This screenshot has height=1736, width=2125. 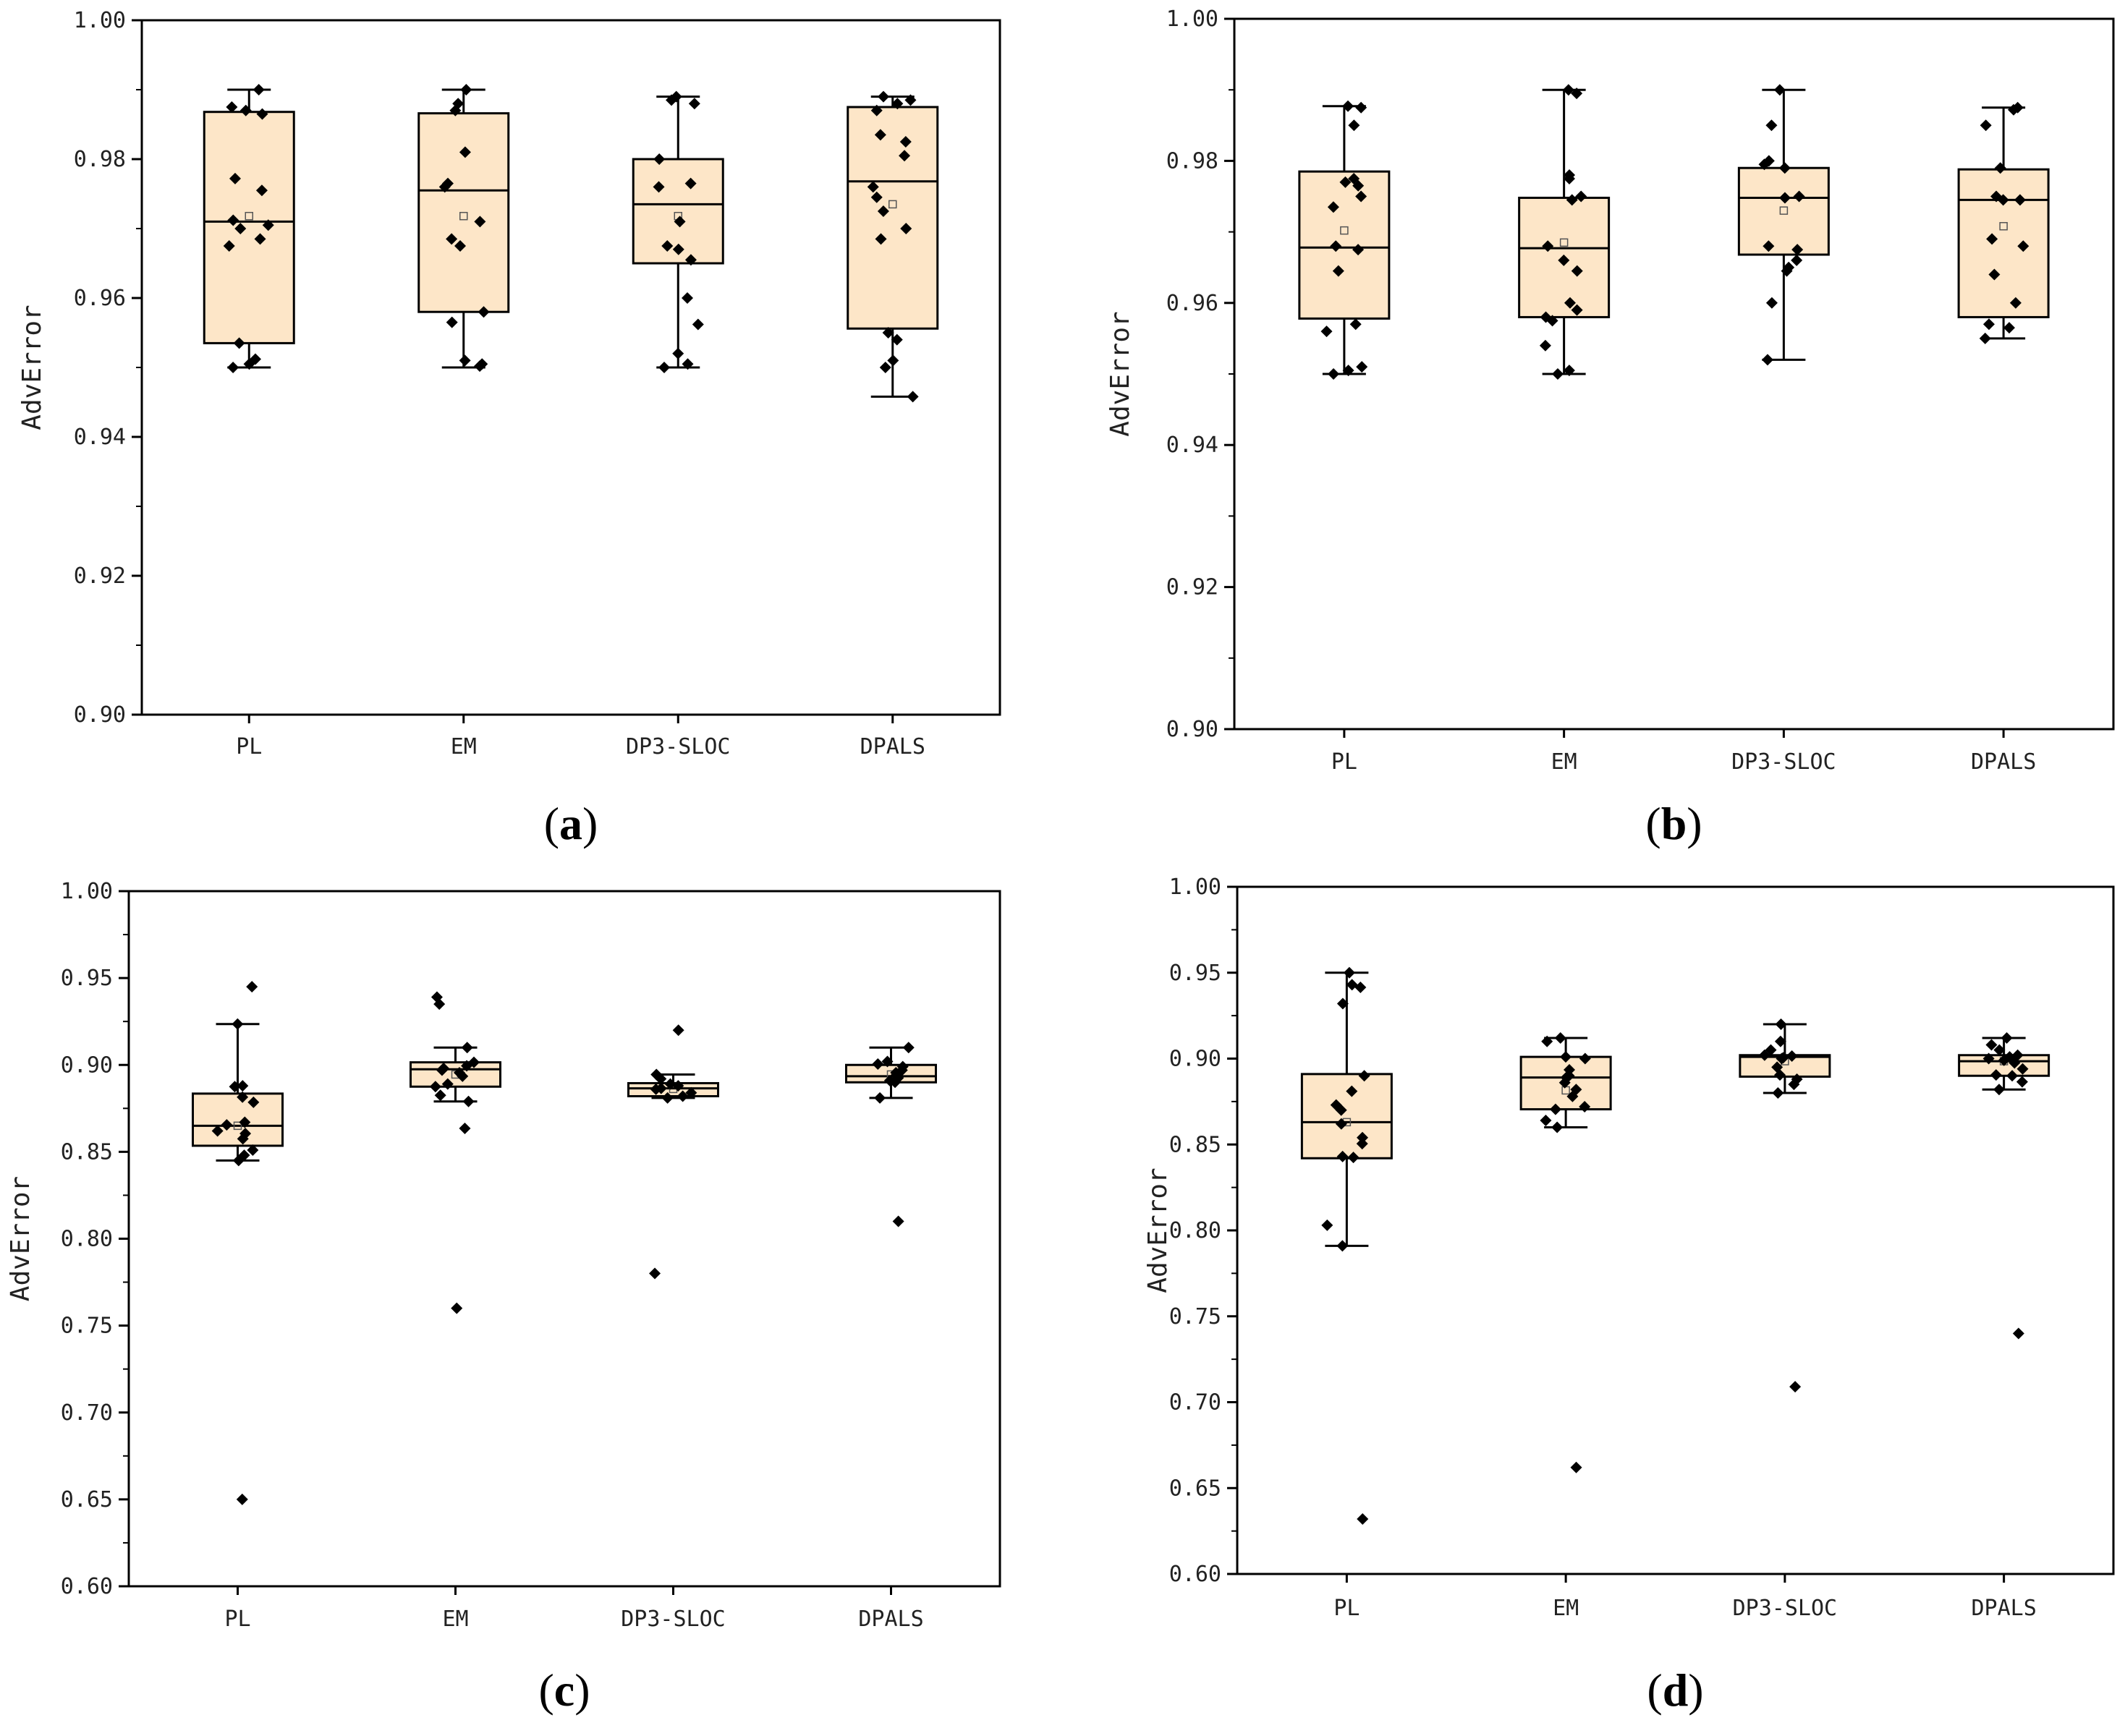 I want to click on box-dpals, so click(x=2004, y=1186).